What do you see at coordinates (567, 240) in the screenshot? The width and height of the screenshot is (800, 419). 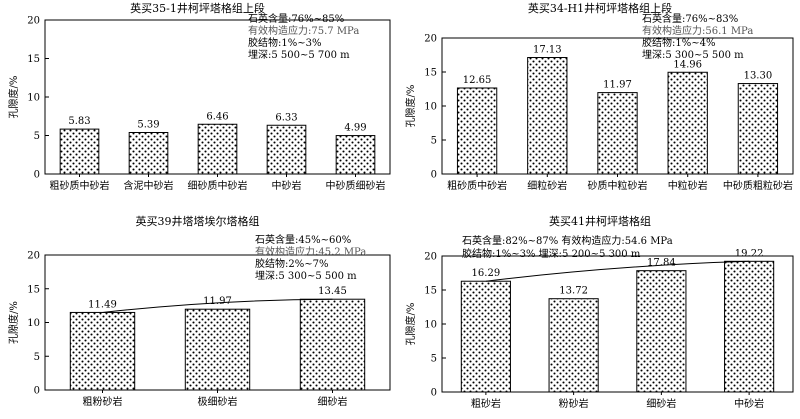 I see `annotation-text: 石英含量:82%~87% 有效构造应力:54.6 MPa` at bounding box center [567, 240].